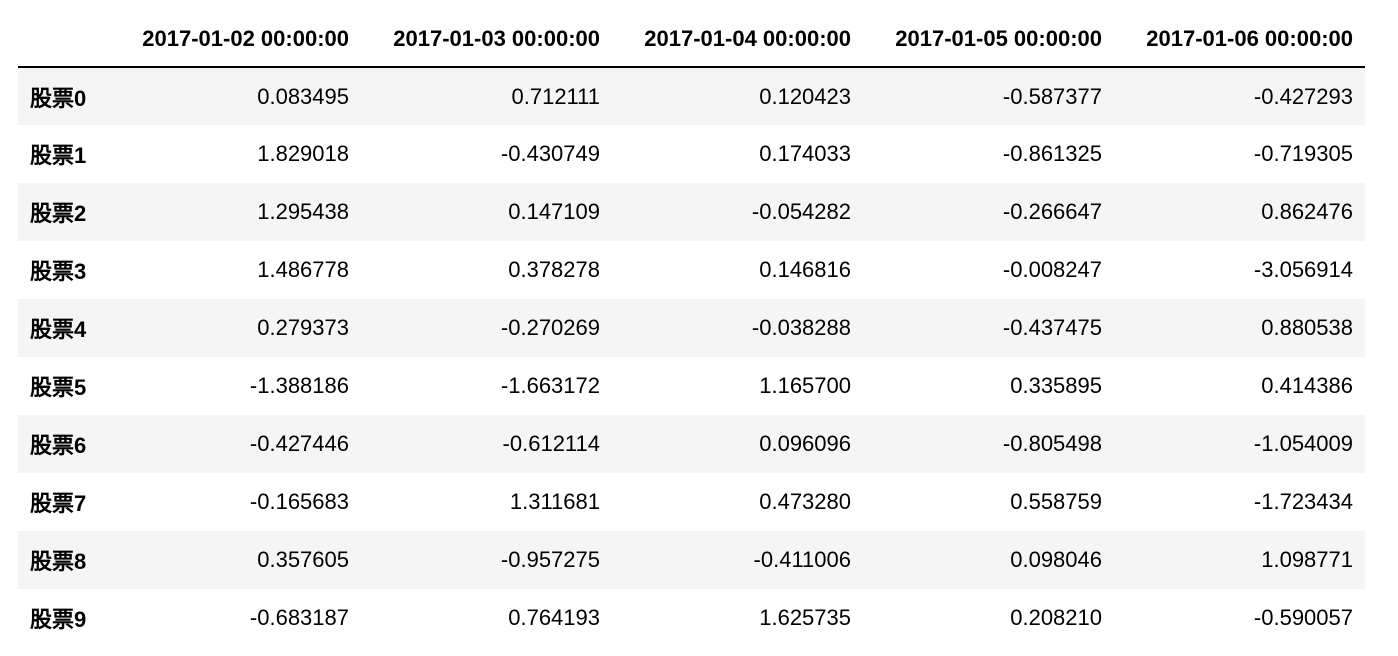  I want to click on table-cell: -0.957275, so click(550, 559).